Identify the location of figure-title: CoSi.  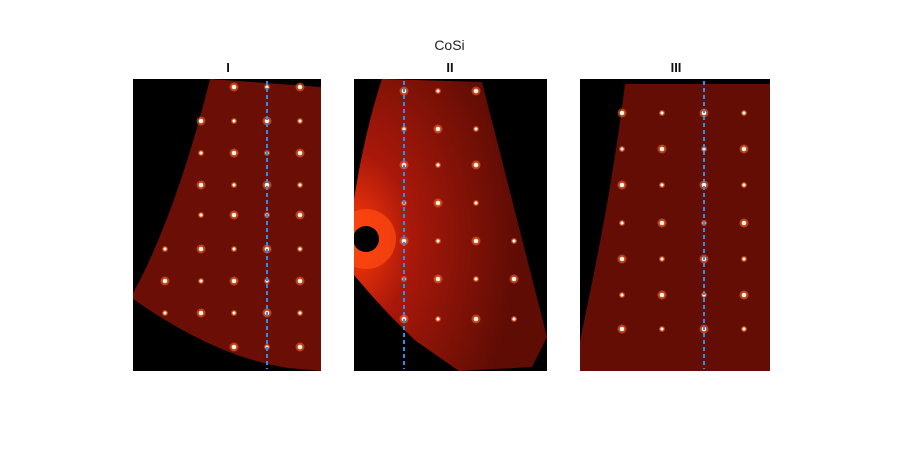
(449, 45).